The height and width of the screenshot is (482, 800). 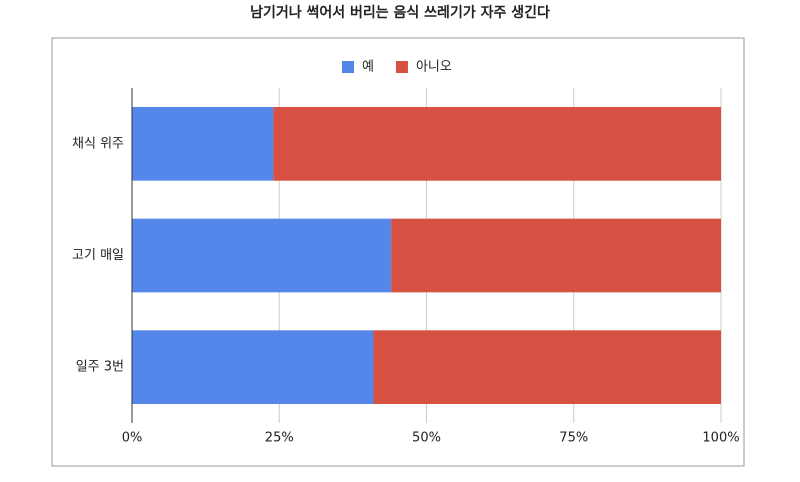 What do you see at coordinates (426, 438) in the screenshot?
I see `x-tick-label: 50%` at bounding box center [426, 438].